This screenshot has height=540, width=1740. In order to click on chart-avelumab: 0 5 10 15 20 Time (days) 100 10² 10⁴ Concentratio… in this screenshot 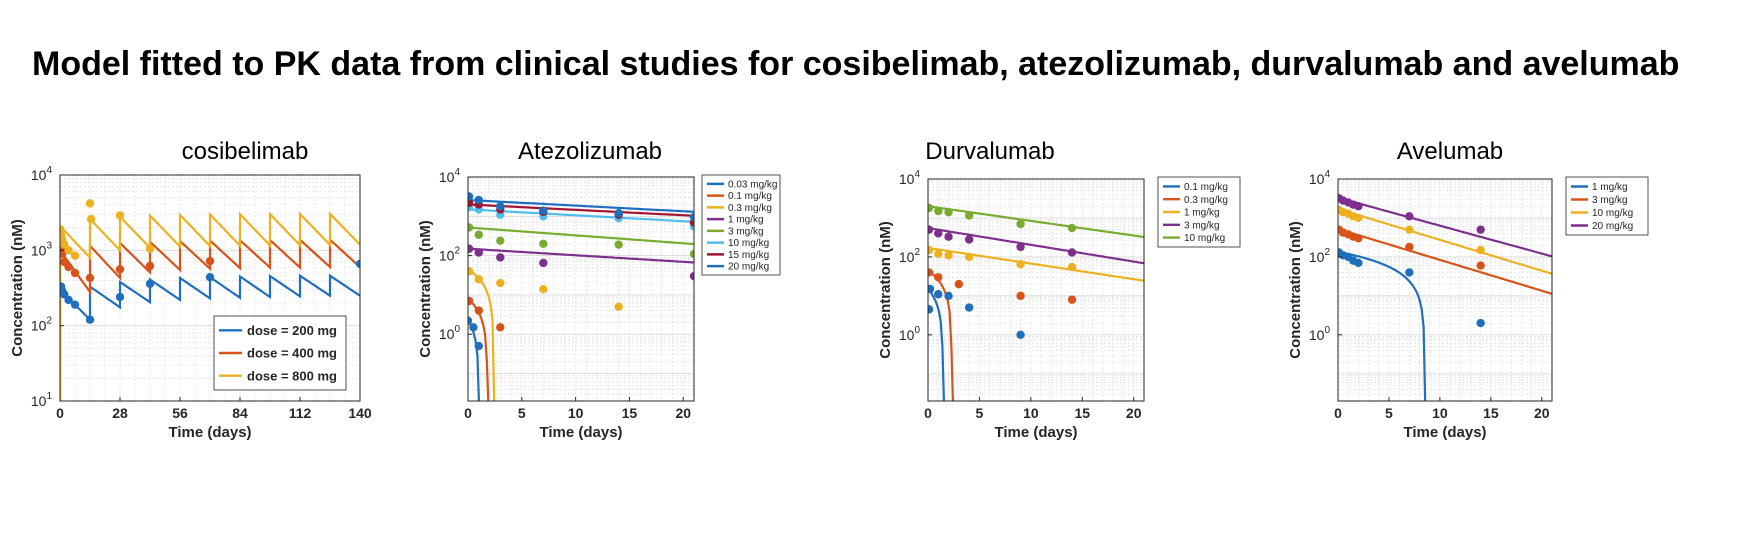, I will do `click(1468, 305)`.